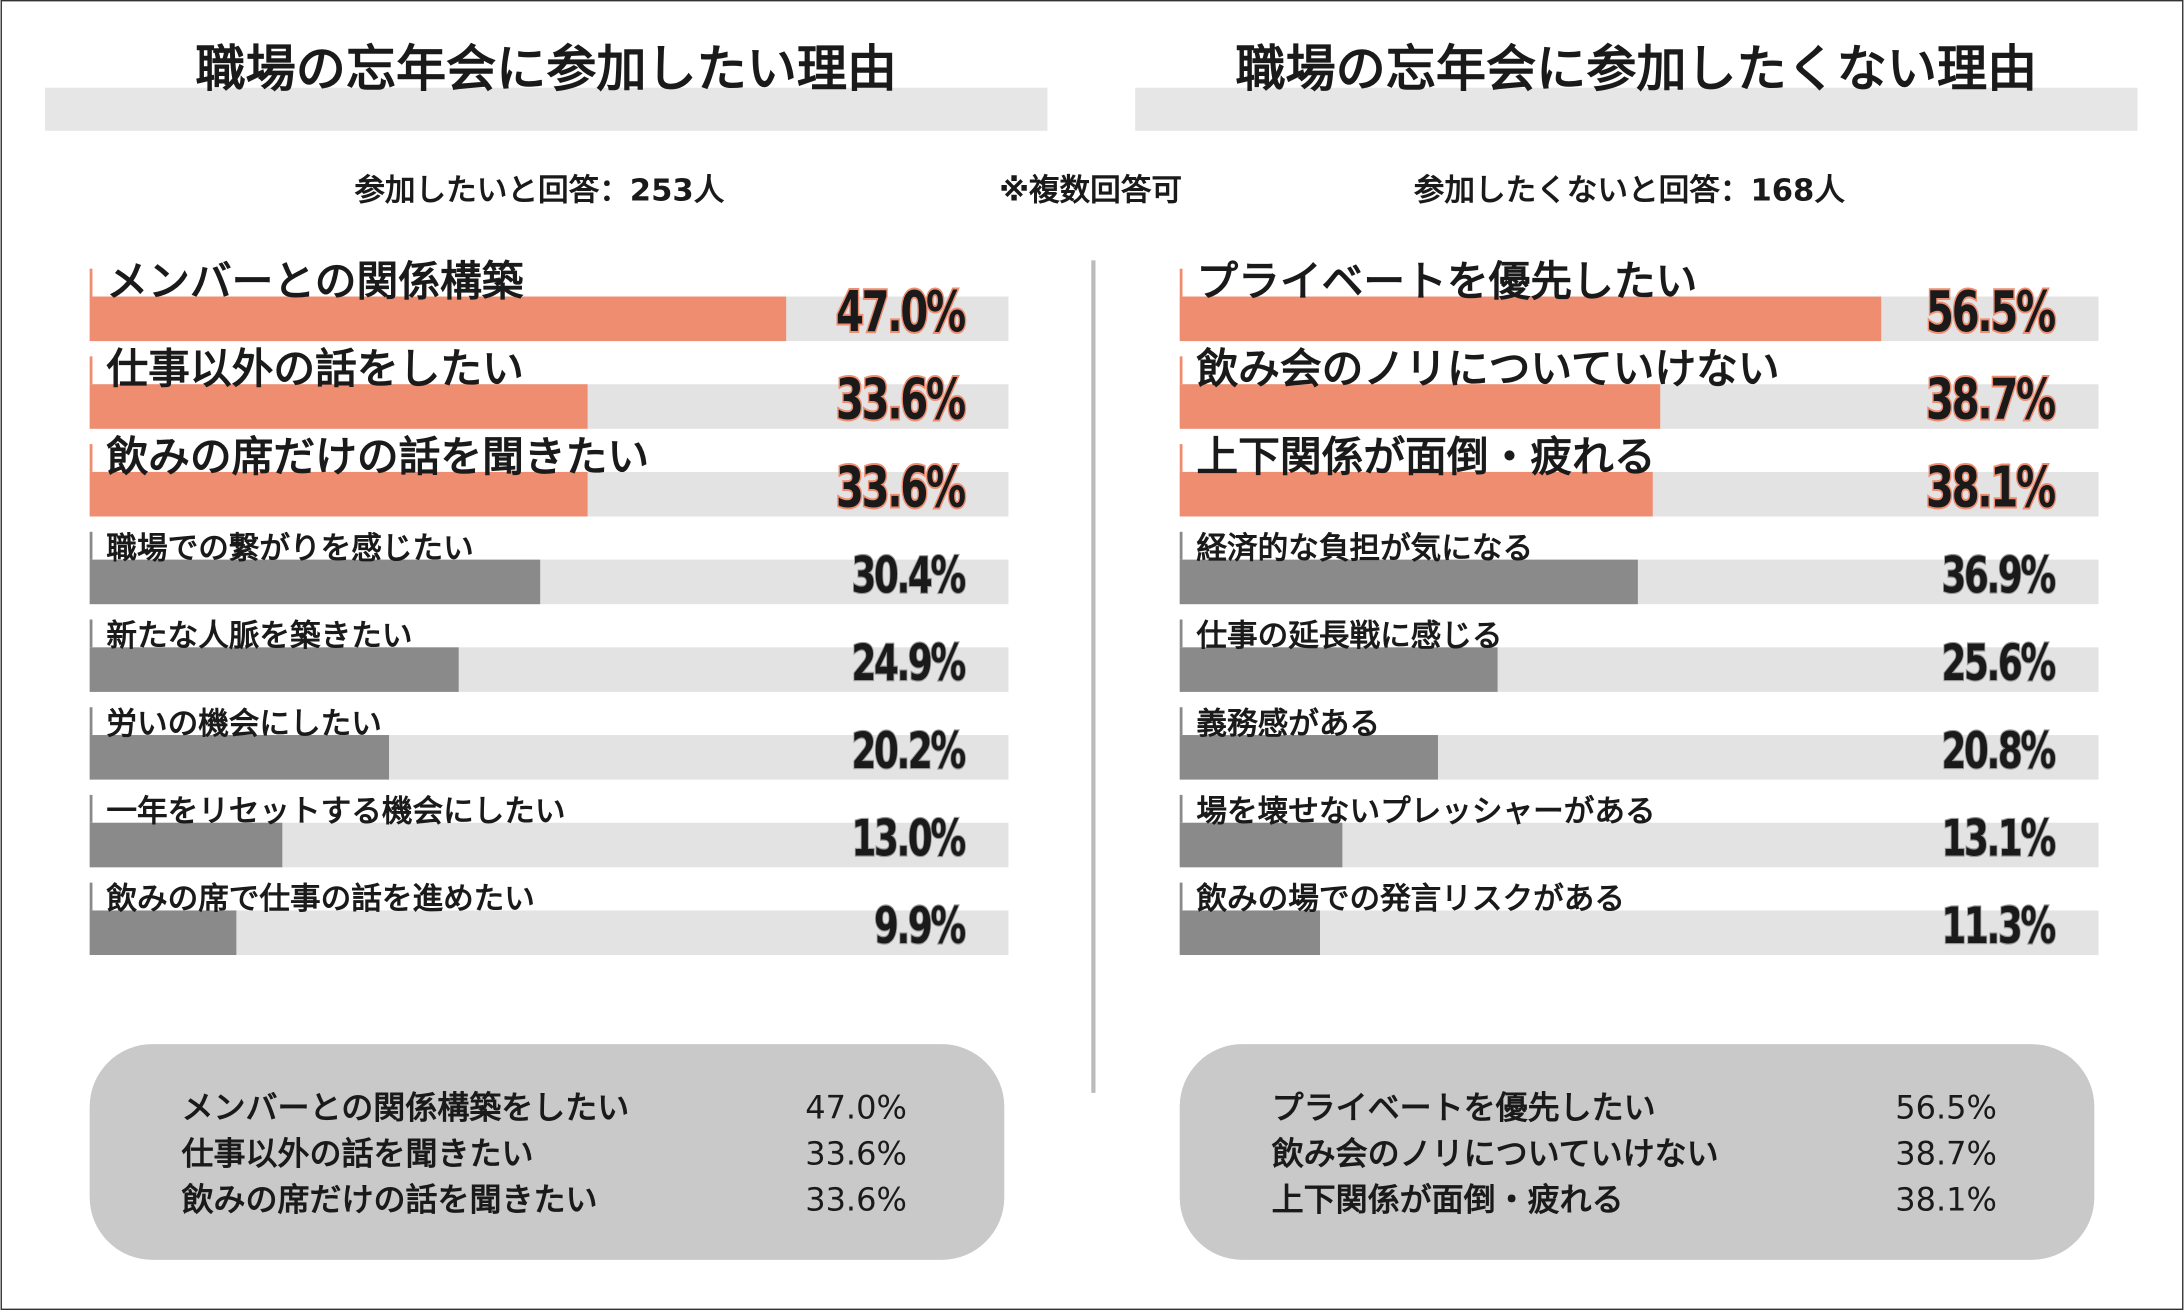 The image size is (2184, 1310). Describe the element at coordinates (314, 280) in the screenshot. I see `category-label: メンバーとの関係構築` at that location.